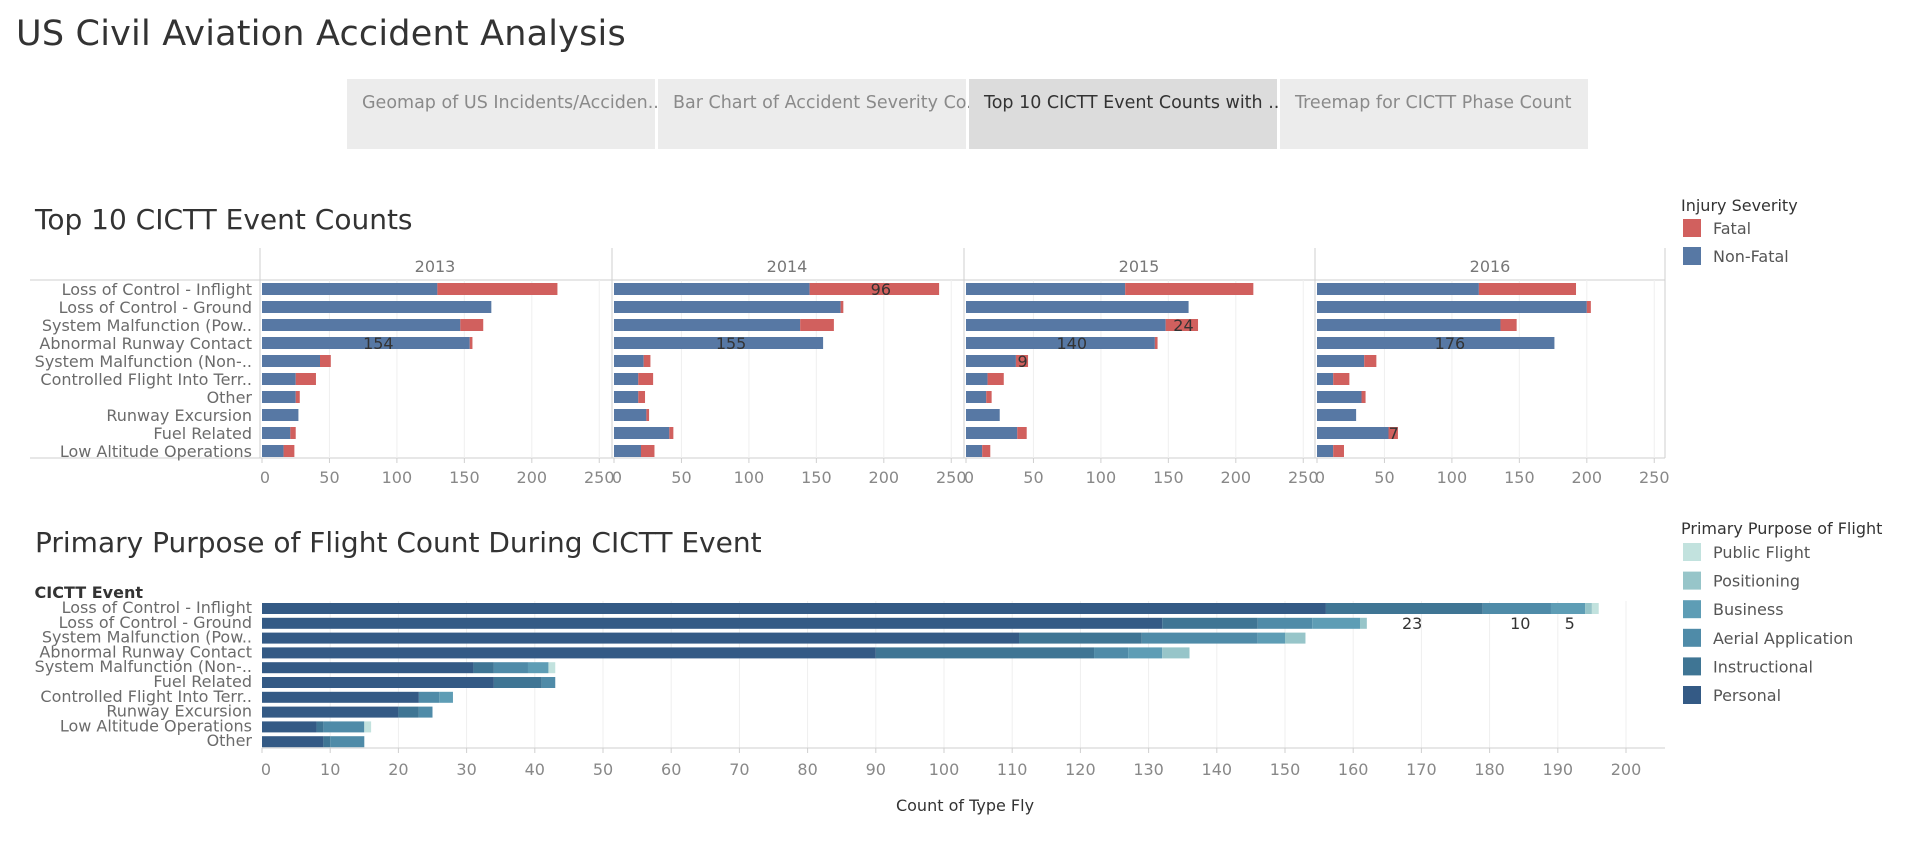 The width and height of the screenshot is (1920, 848). Describe the element at coordinates (280, 415) in the screenshot. I see `bar-2013-runway-excursion-non-fatal` at that location.